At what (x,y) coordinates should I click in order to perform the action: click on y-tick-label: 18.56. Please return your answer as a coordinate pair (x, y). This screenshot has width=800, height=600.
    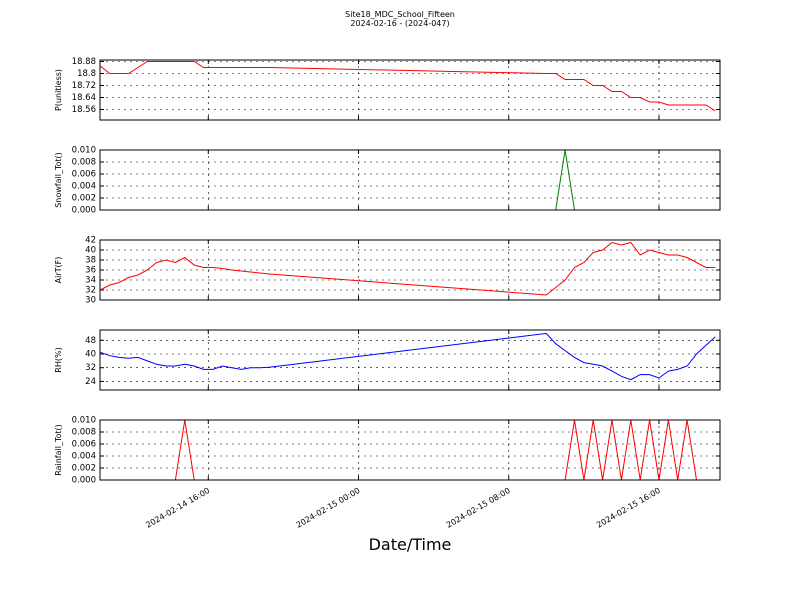
    Looking at the image, I should click on (84, 110).